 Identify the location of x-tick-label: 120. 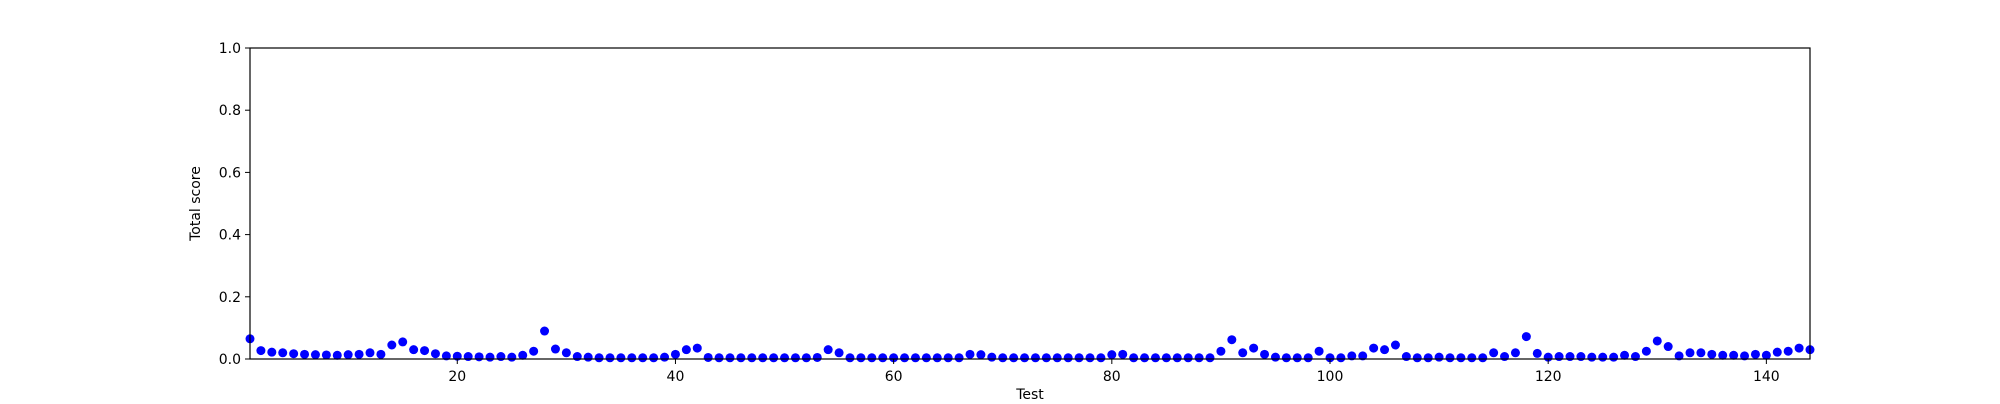
(1548, 377).